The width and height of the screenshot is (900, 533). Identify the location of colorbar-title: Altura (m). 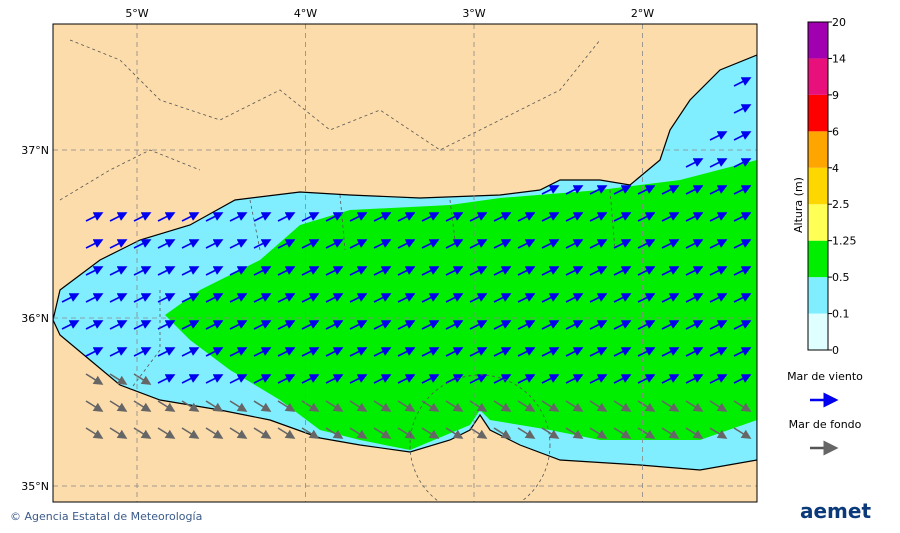
(798, 205).